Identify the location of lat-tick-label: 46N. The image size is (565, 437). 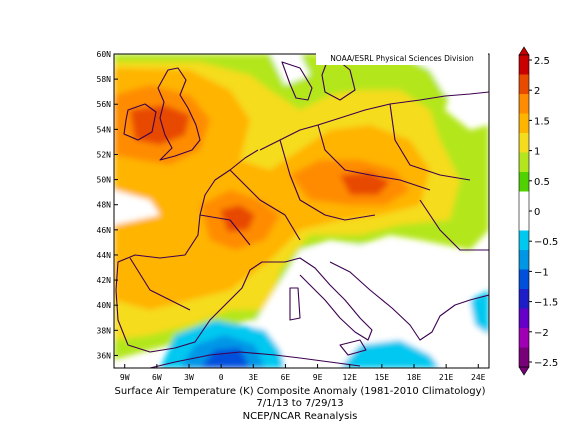
(104, 230).